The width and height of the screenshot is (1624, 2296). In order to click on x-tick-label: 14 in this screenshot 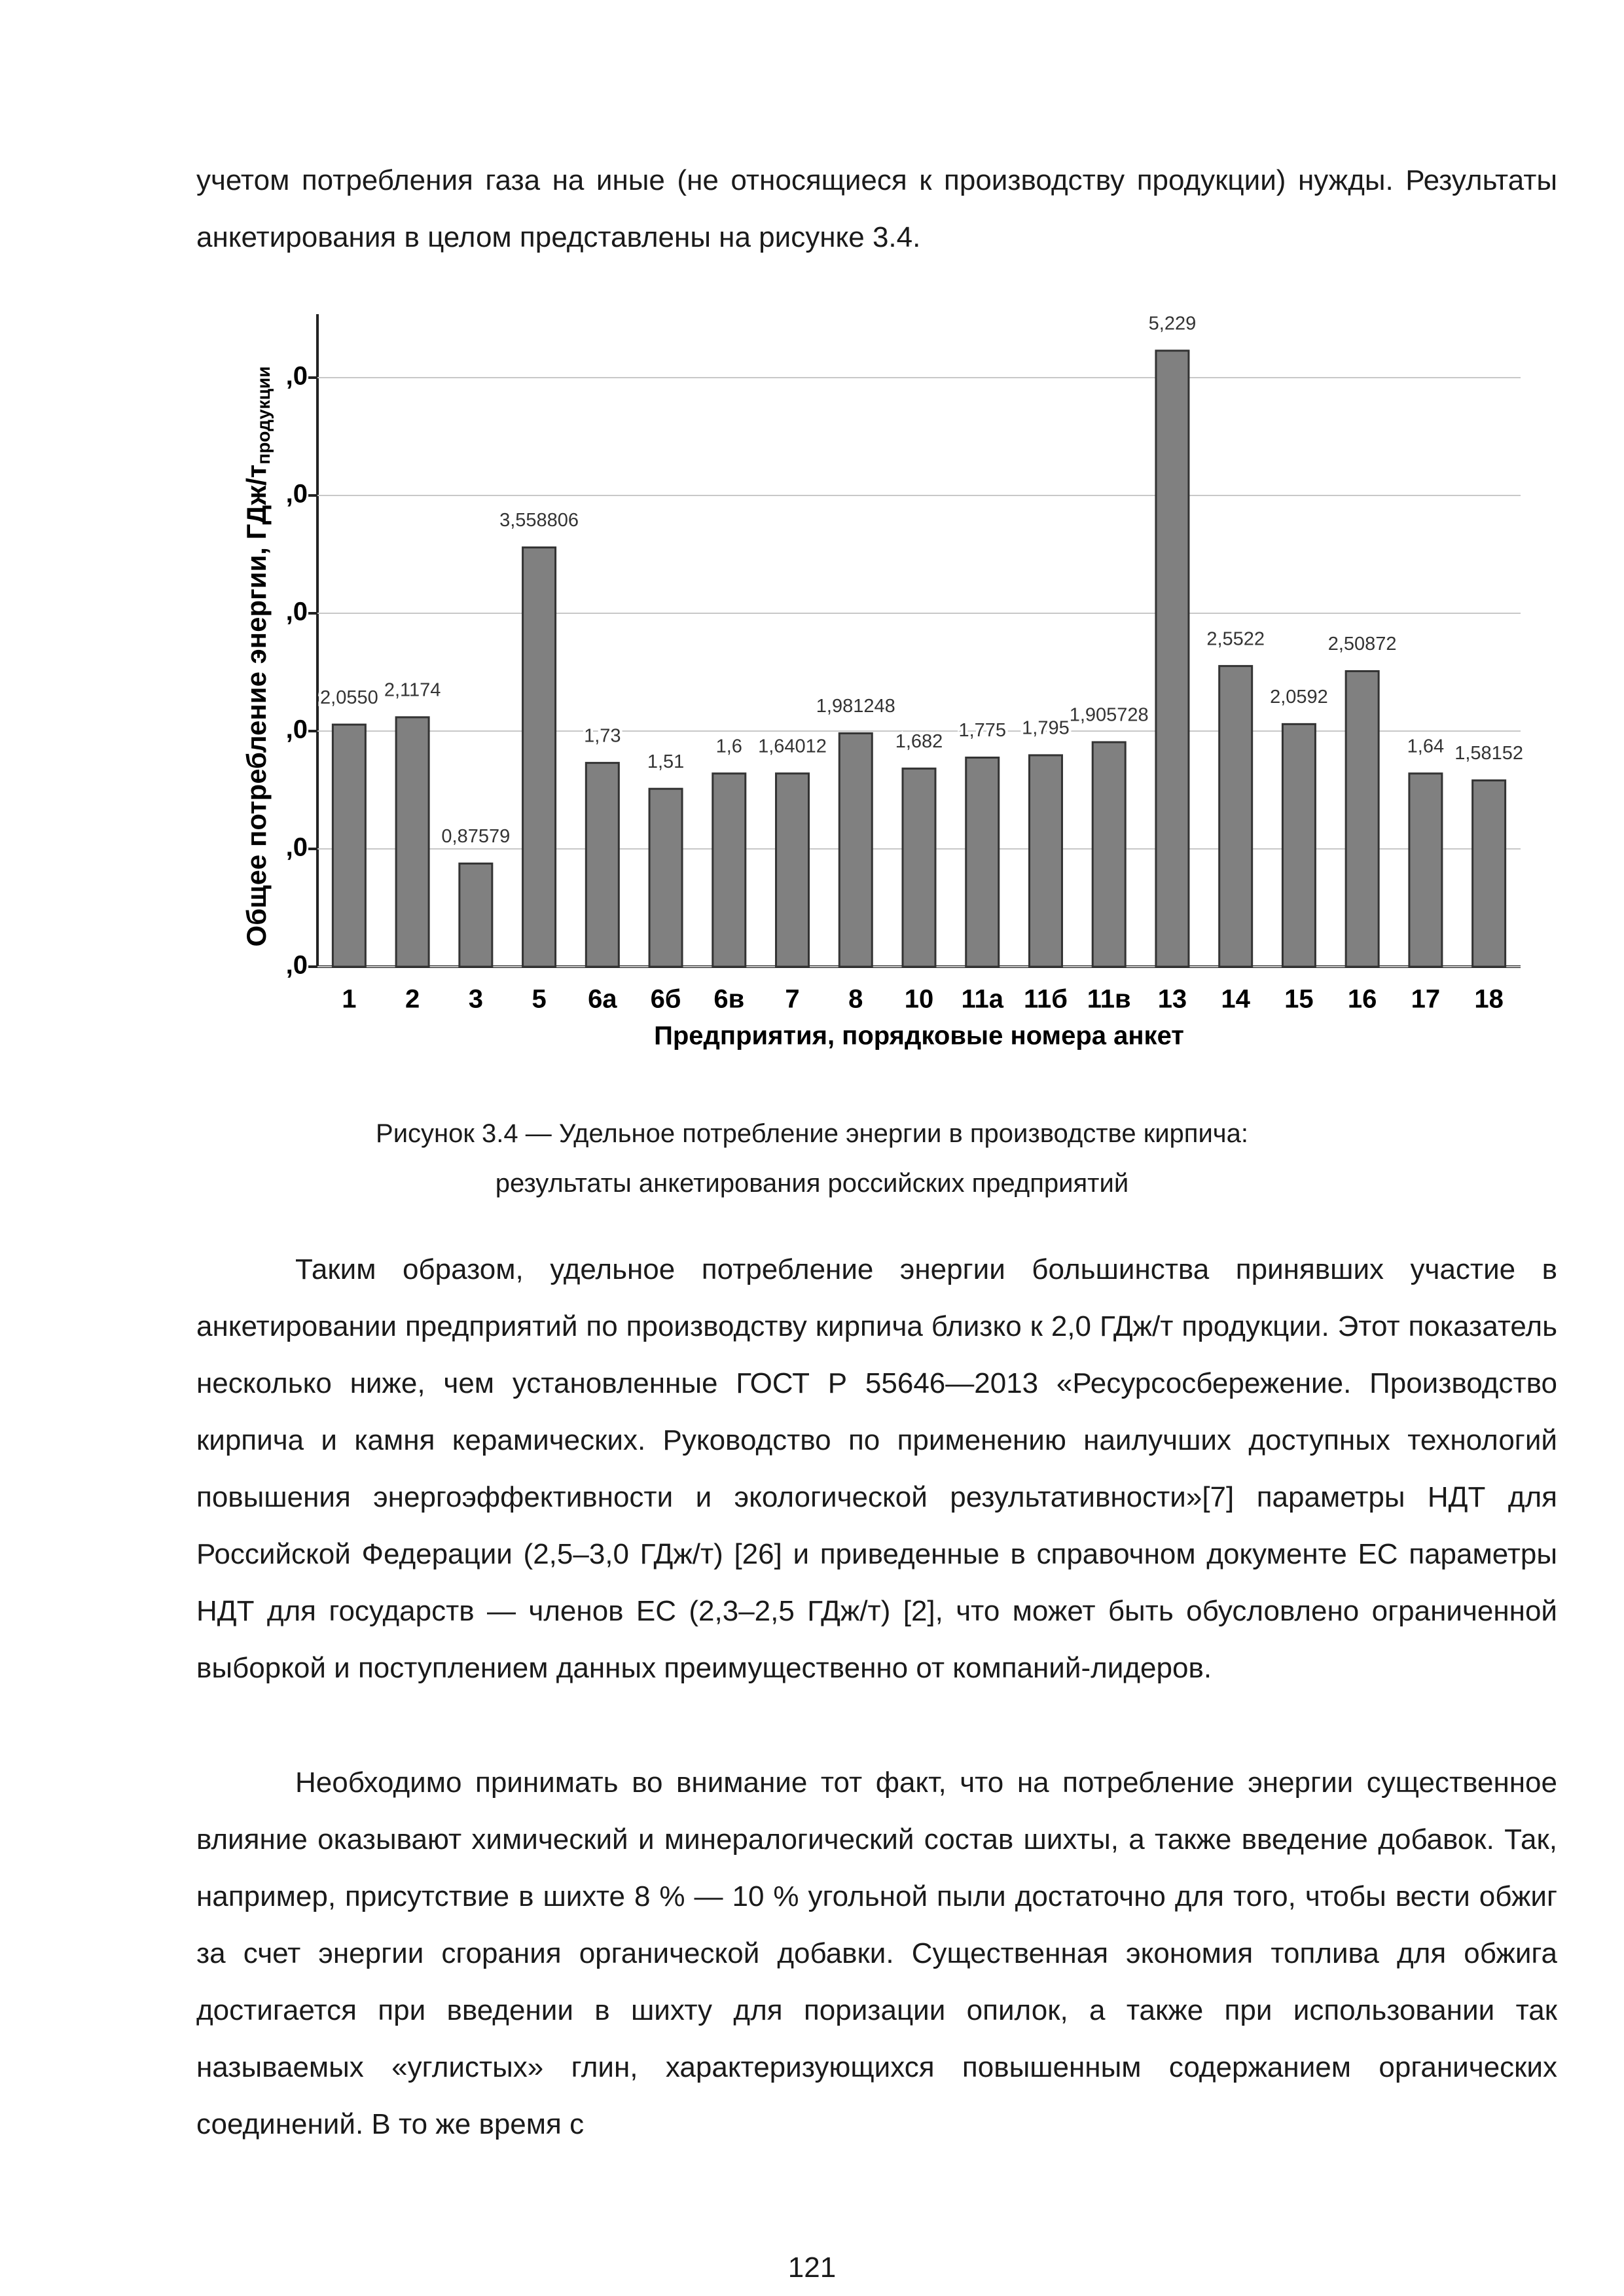, I will do `click(1235, 999)`.